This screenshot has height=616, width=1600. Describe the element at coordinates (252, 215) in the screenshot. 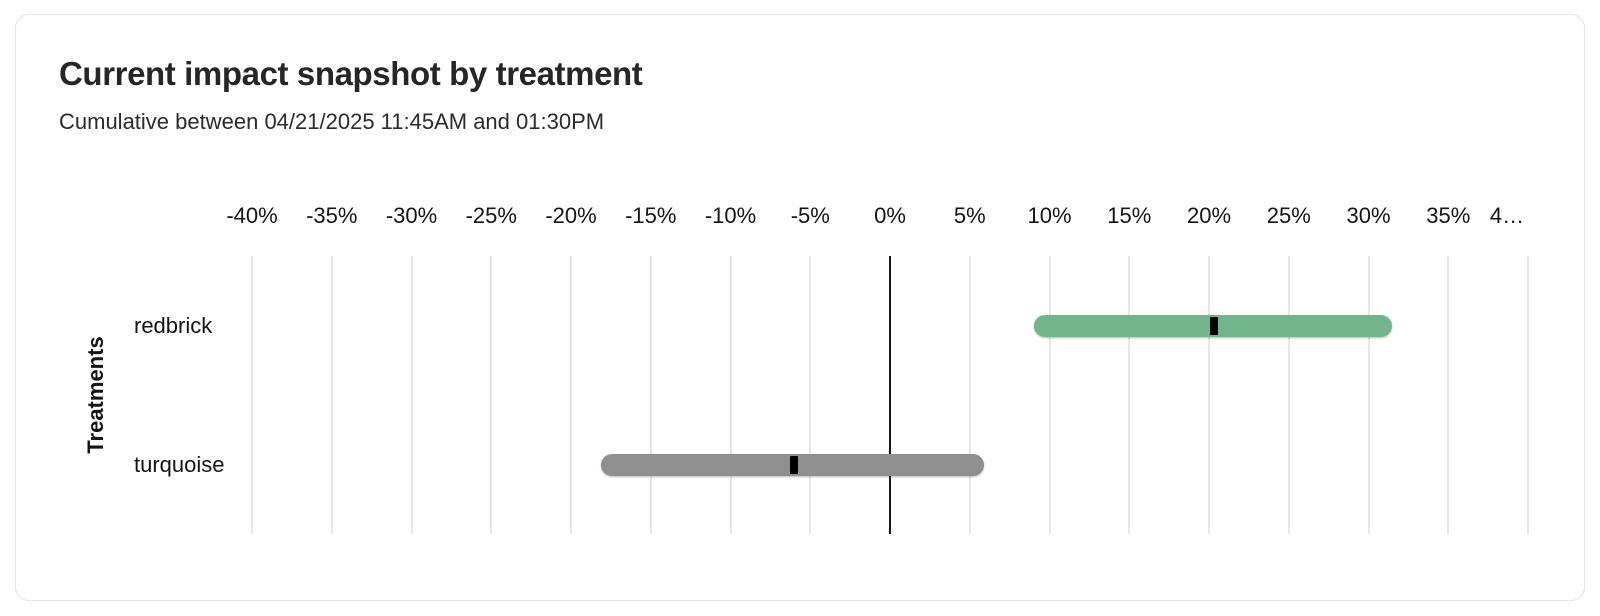

I see `x-axis-tick-label: -40%` at that location.